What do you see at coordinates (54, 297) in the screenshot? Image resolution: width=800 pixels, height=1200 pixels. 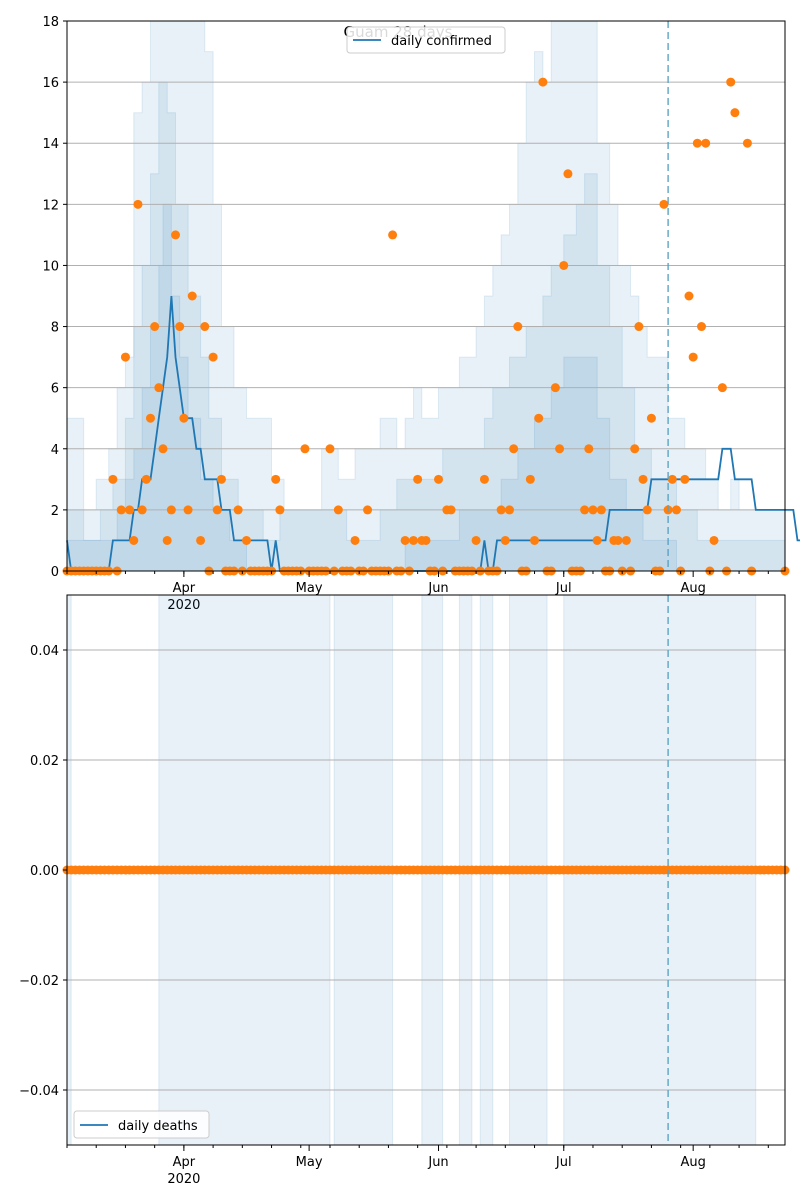 I see `confirmed-y-axis: 0 2 4 6 8 10 12 14 16 18` at bounding box center [54, 297].